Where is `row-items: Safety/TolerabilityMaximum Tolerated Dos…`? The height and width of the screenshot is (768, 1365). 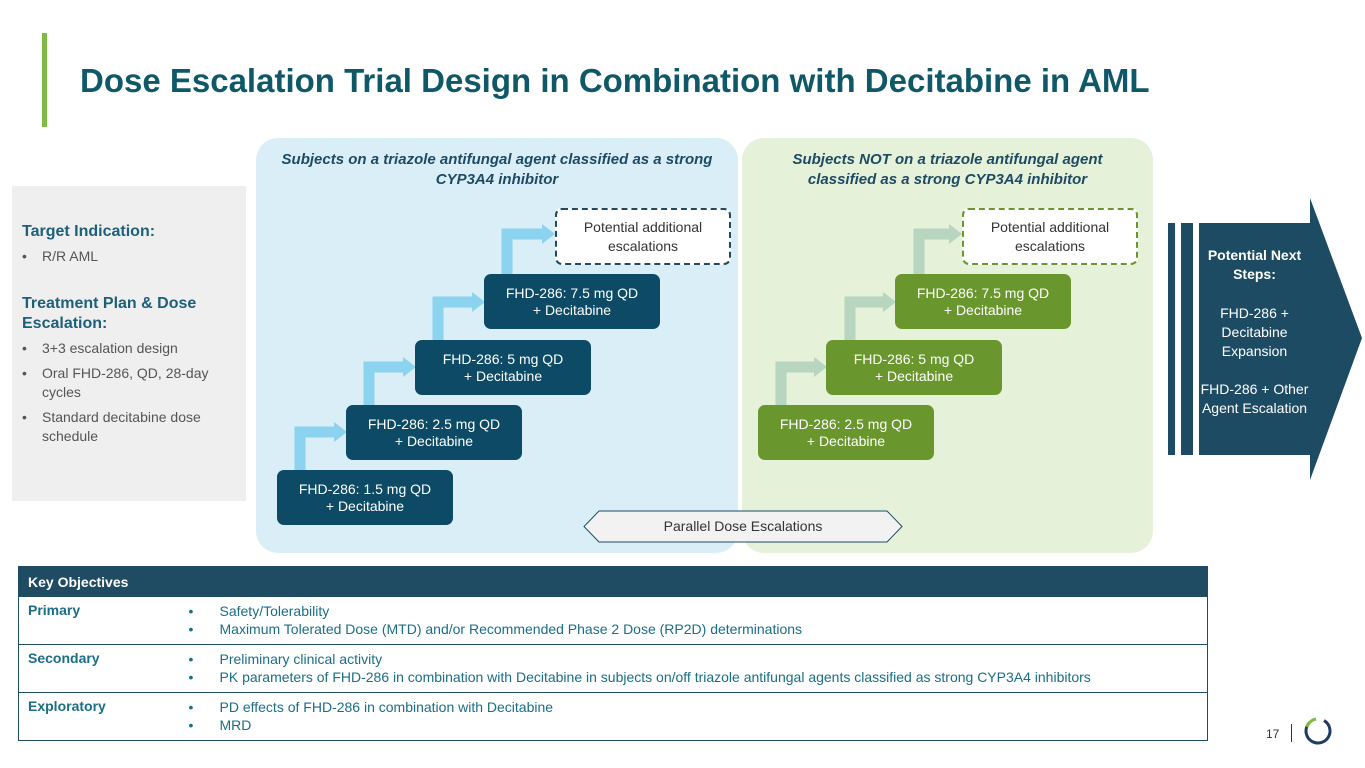
row-items: Safety/TolerabilityMaximum Tolerated Dos… is located at coordinates (698, 620).